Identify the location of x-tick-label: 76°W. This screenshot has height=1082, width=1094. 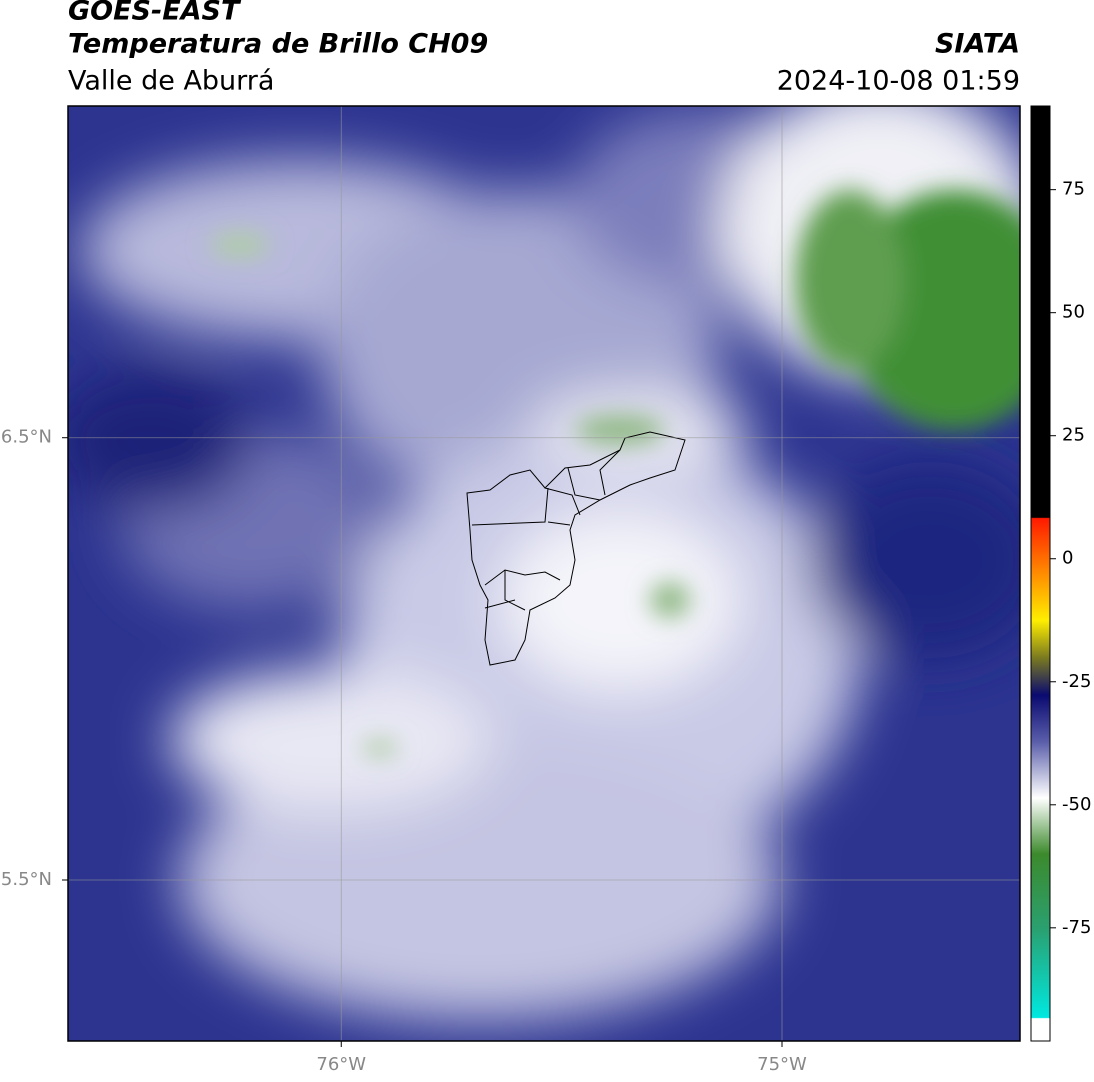
(341, 1064).